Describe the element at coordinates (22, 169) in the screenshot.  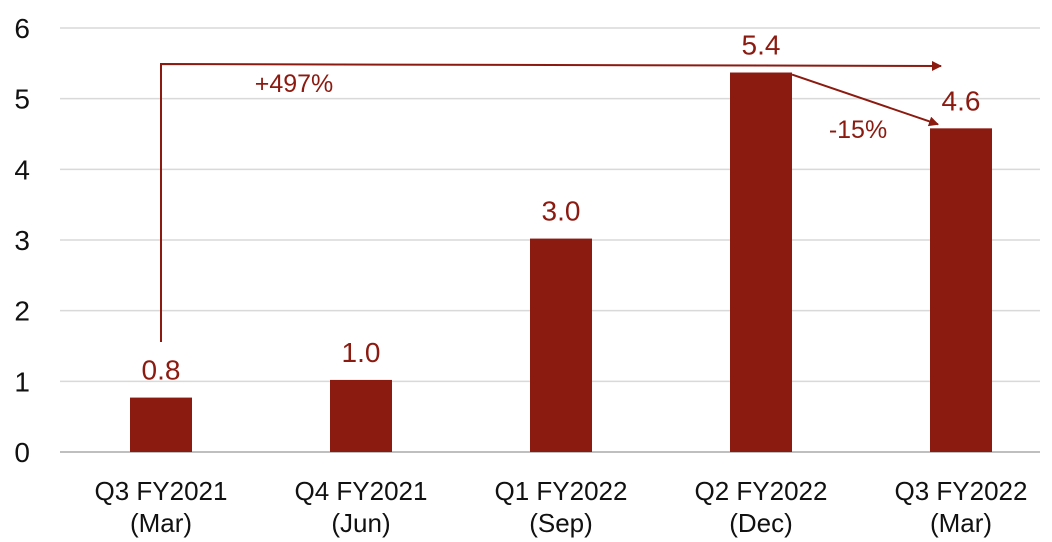
I see `y-tick-label: 4` at that location.